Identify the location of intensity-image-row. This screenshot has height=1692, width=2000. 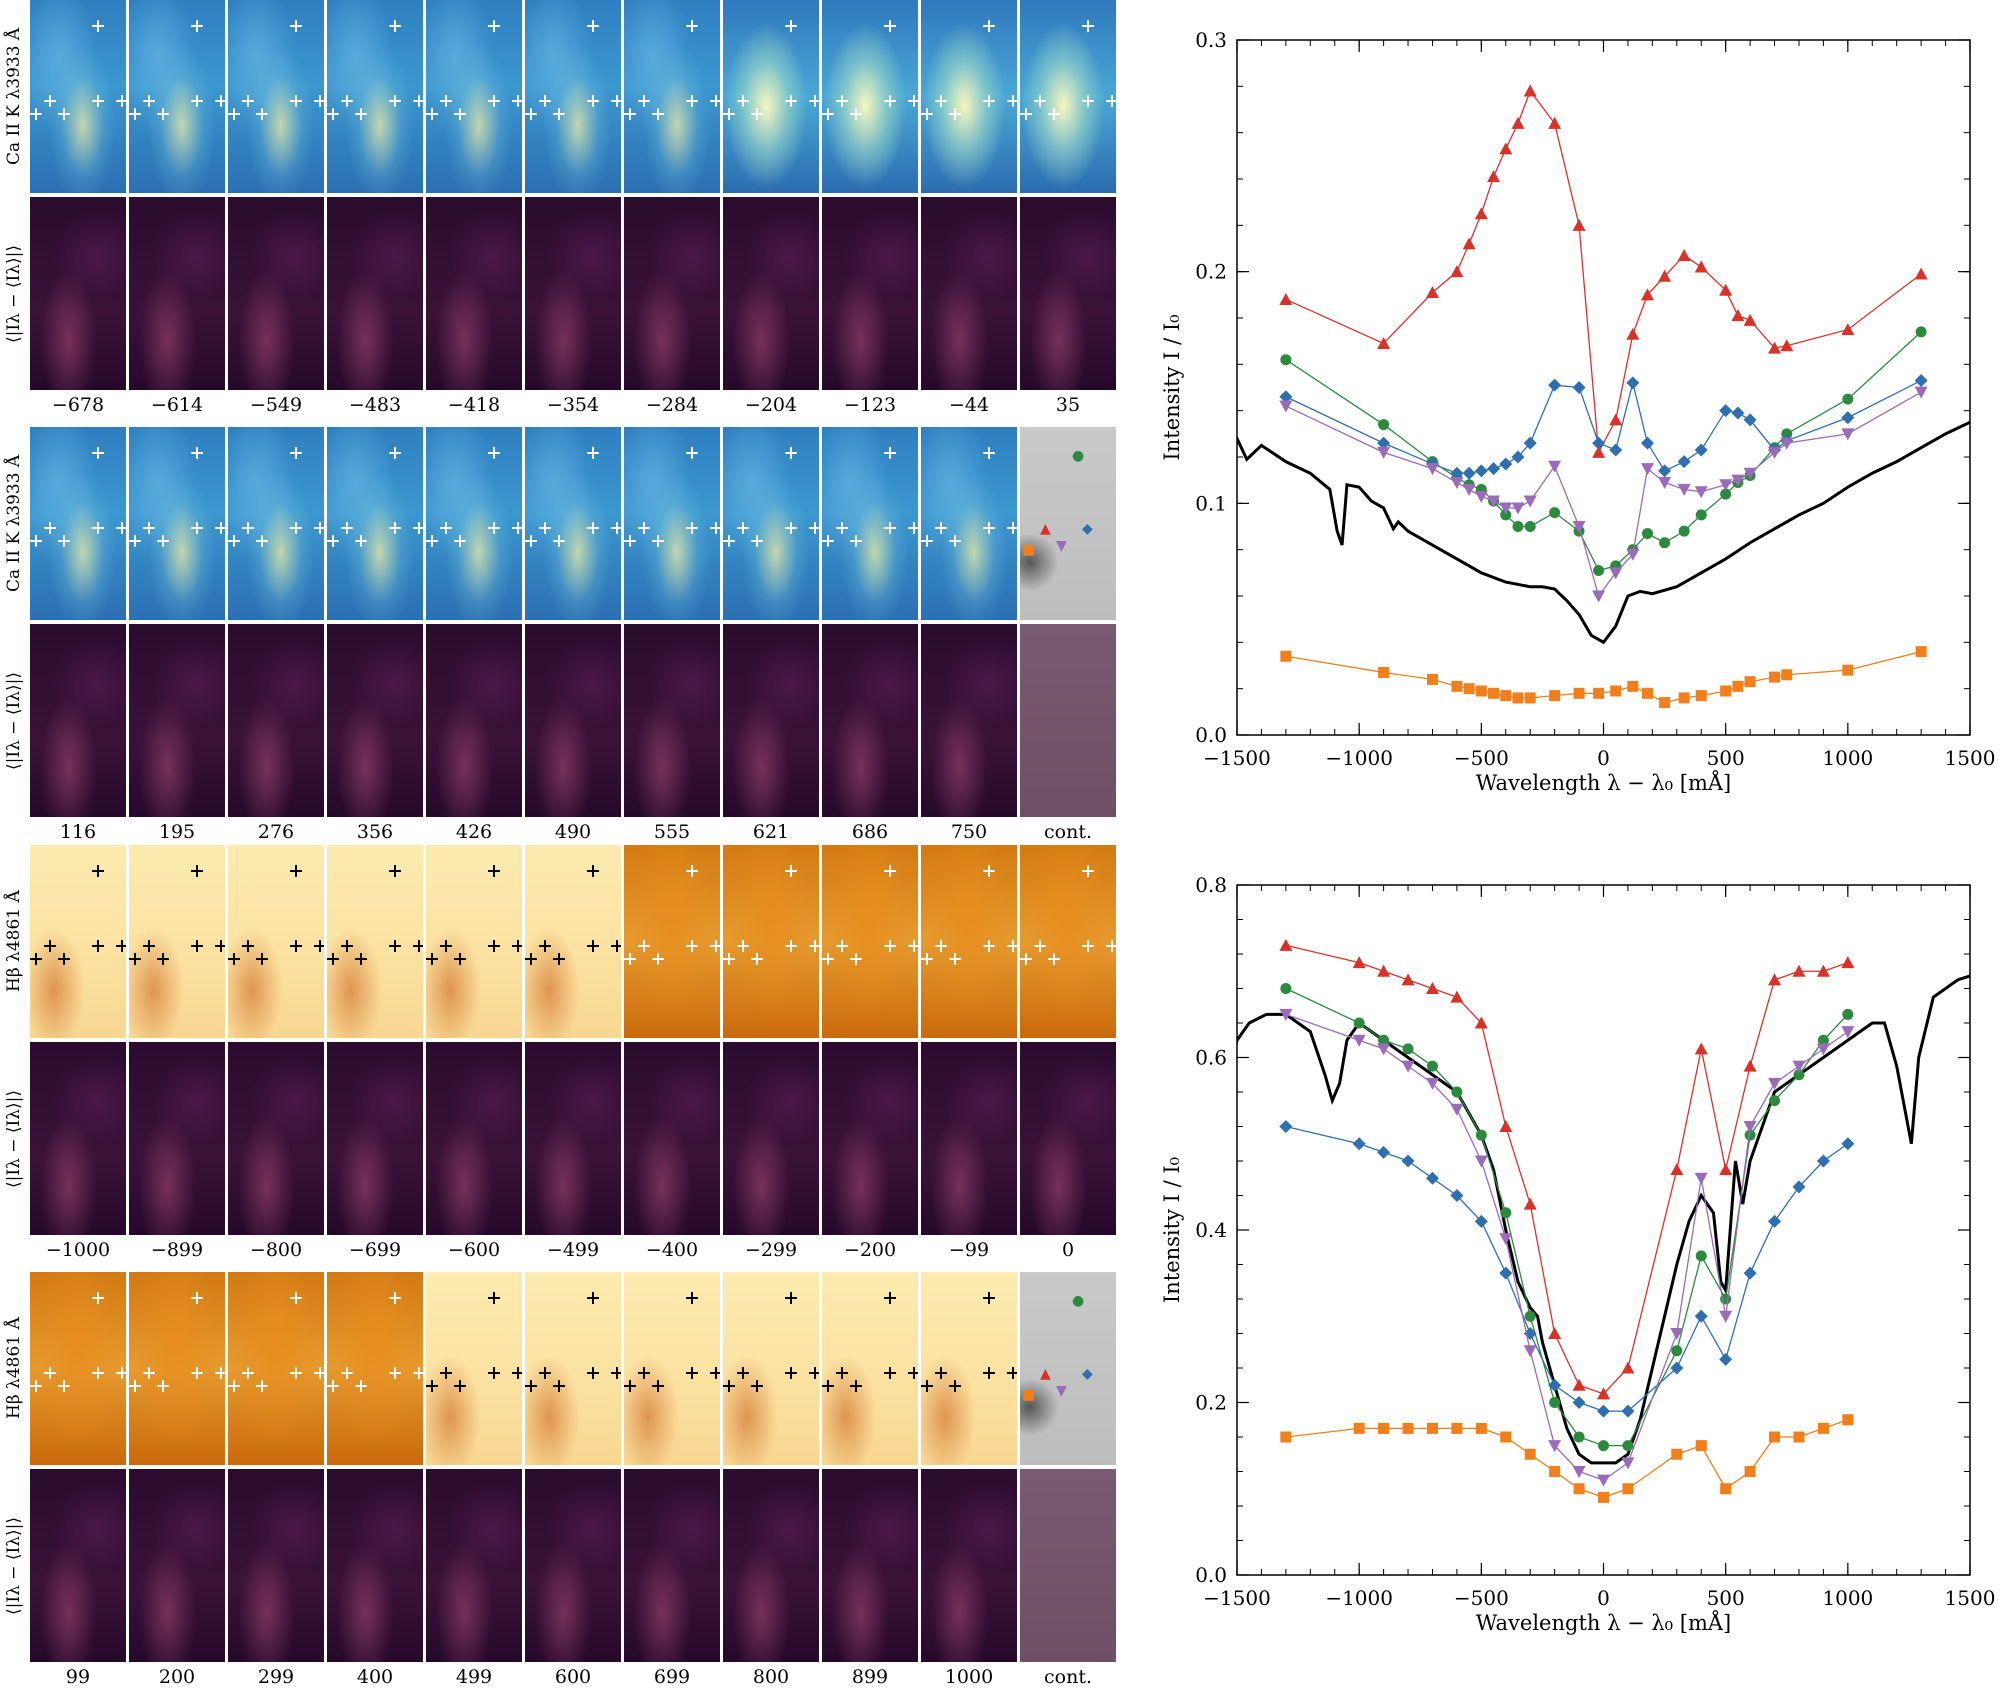
(573, 941).